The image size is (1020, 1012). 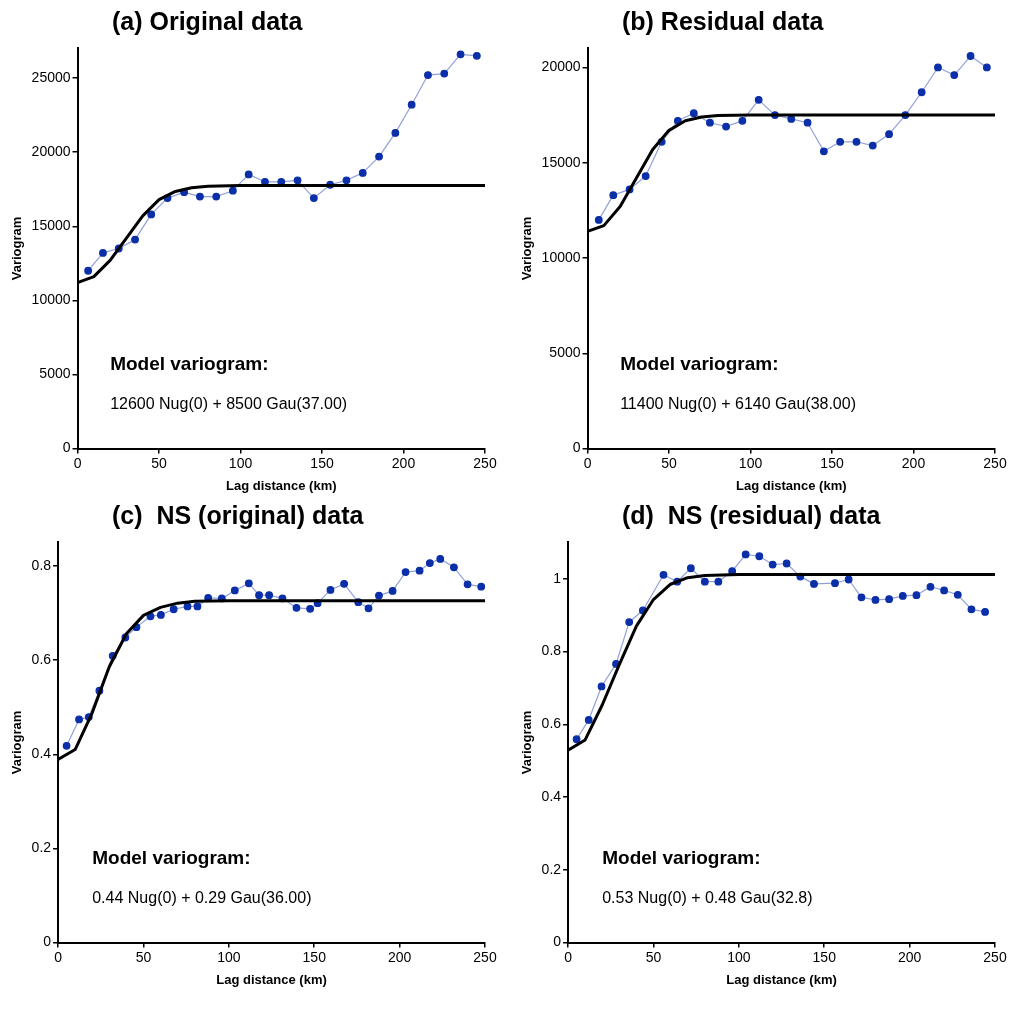 I want to click on chart-title: (b) Residual data, so click(x=723, y=21).